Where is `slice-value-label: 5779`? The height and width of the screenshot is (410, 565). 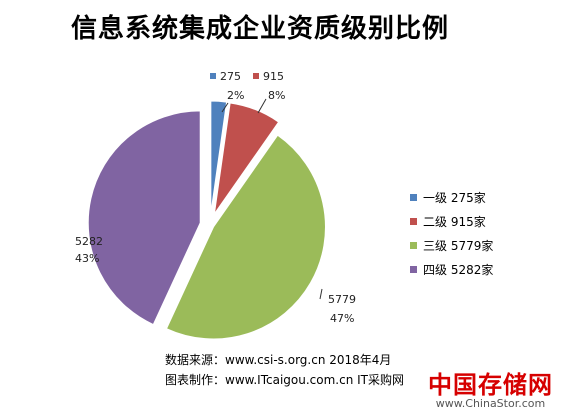
slice-value-label: 5779 is located at coordinates (342, 299).